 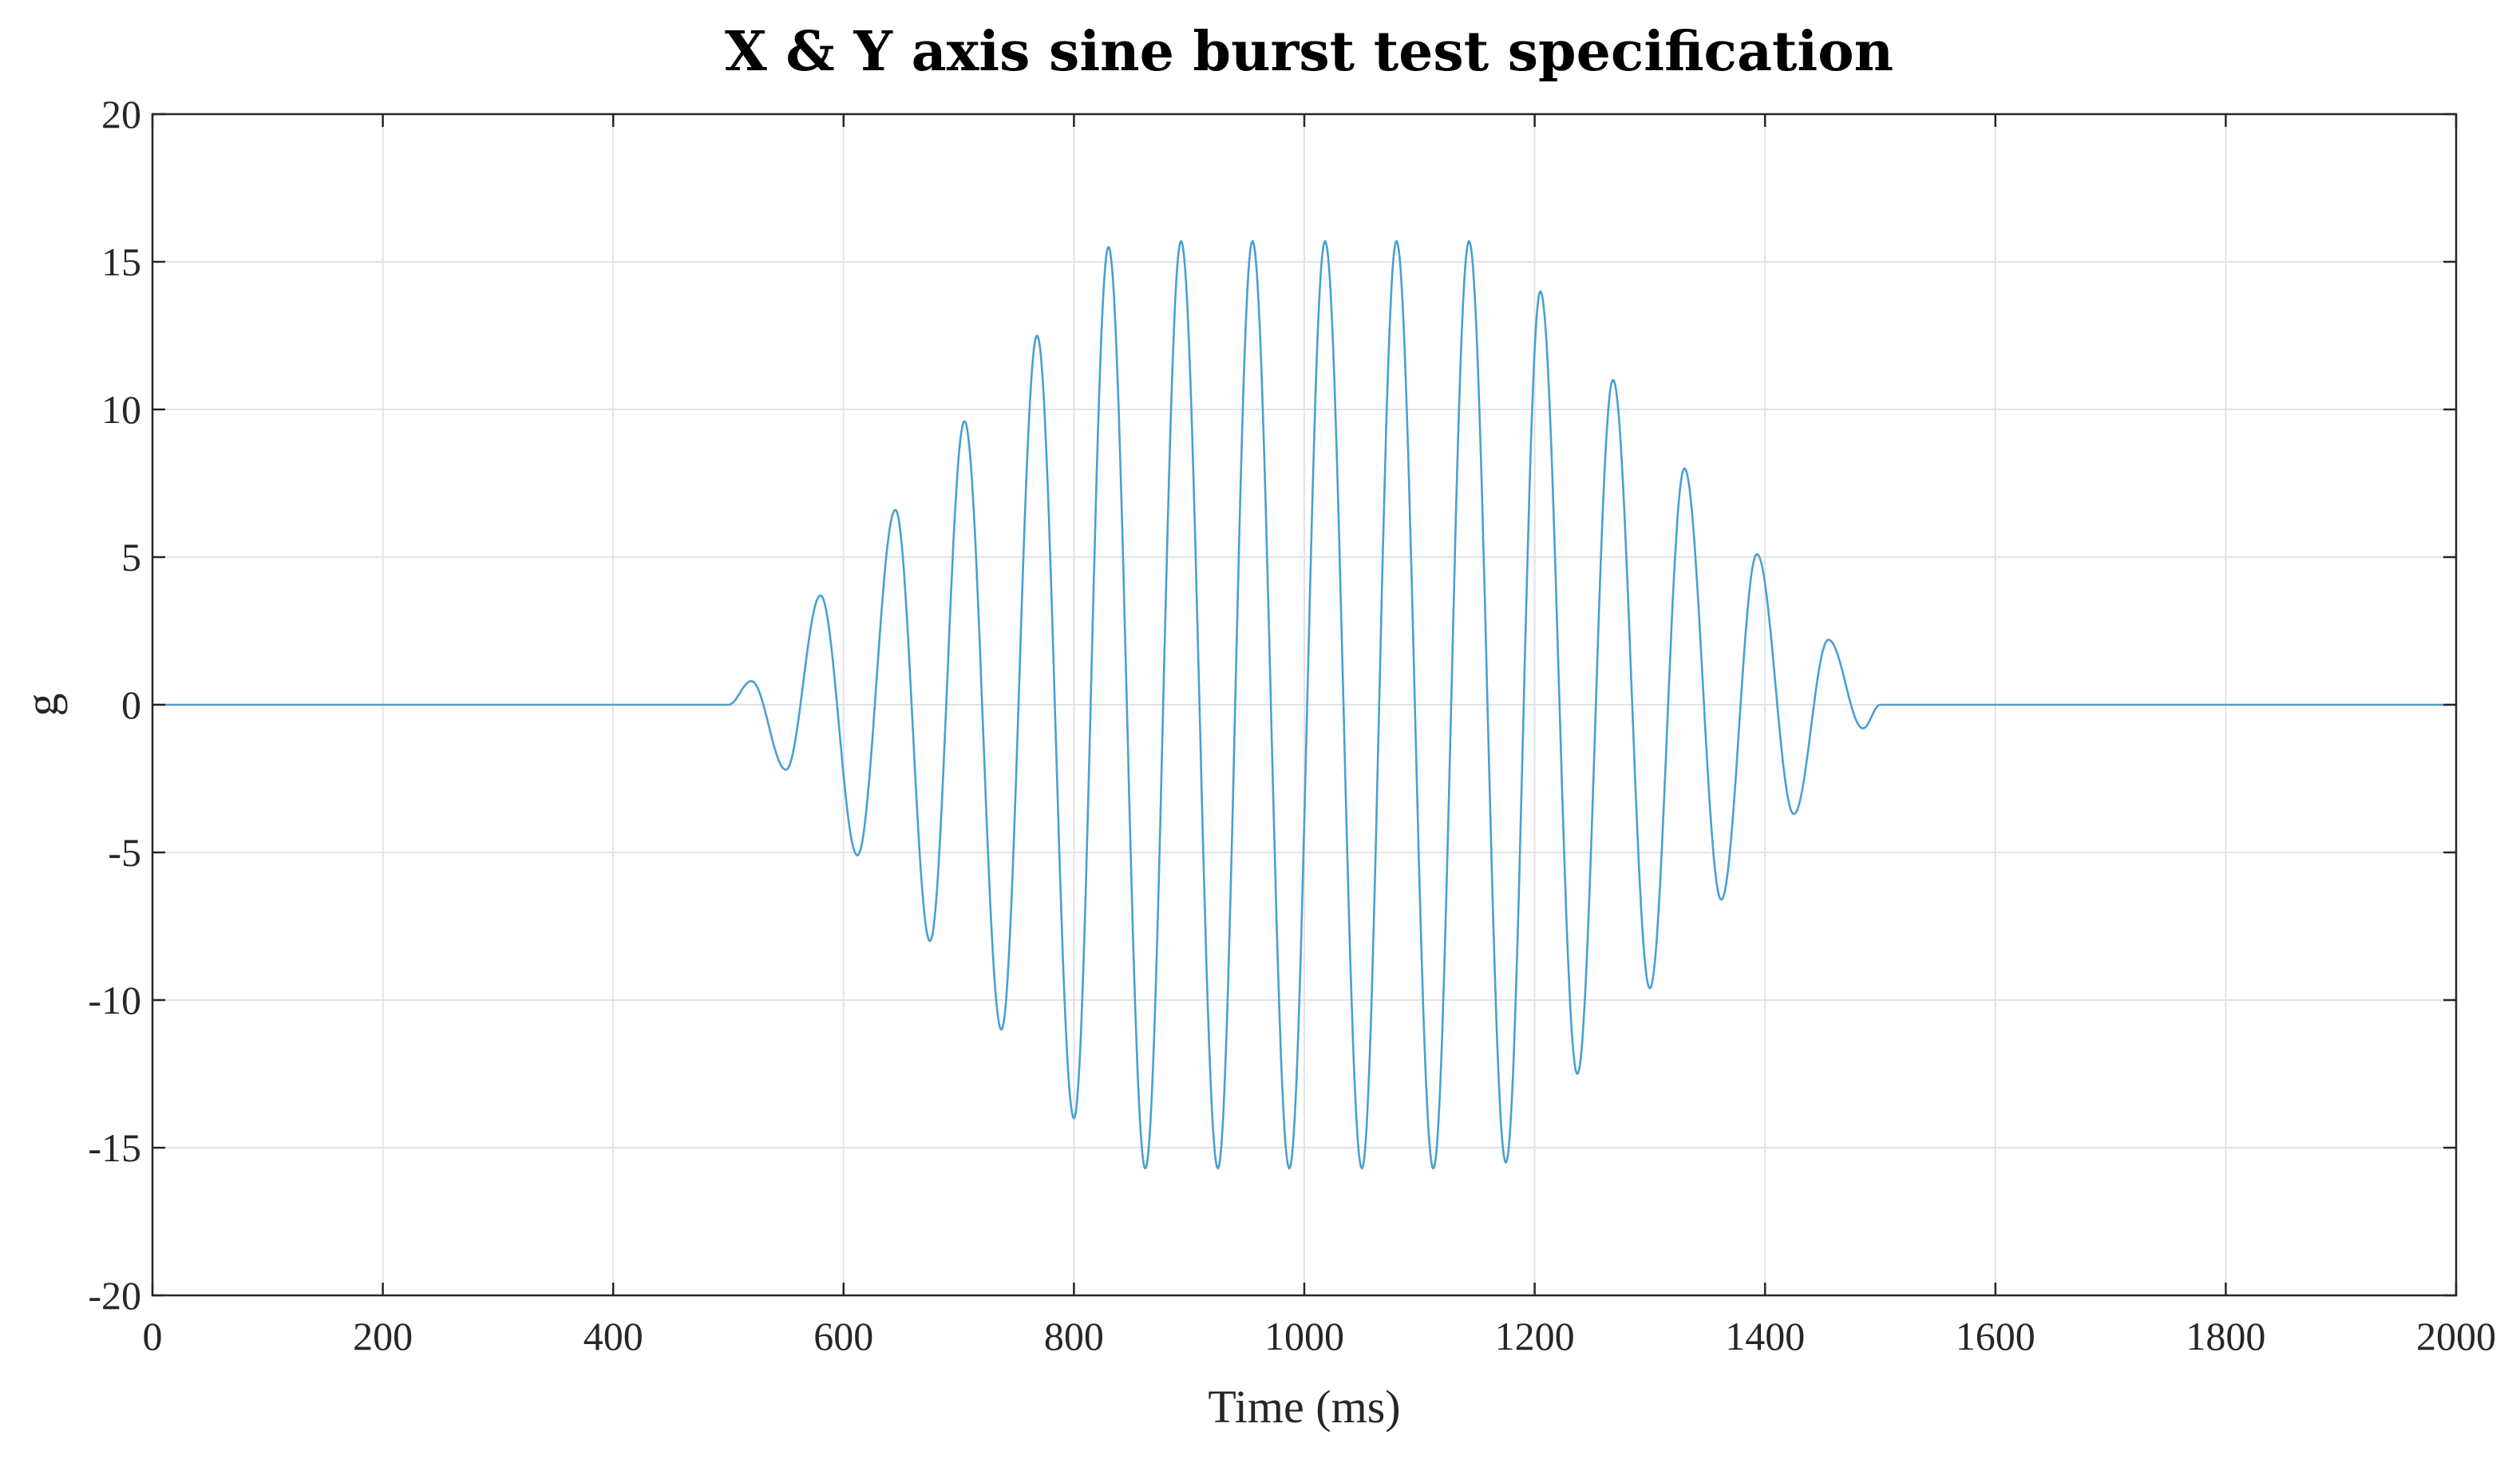 What do you see at coordinates (121, 261) in the screenshot?
I see `y-tick-label: 15` at bounding box center [121, 261].